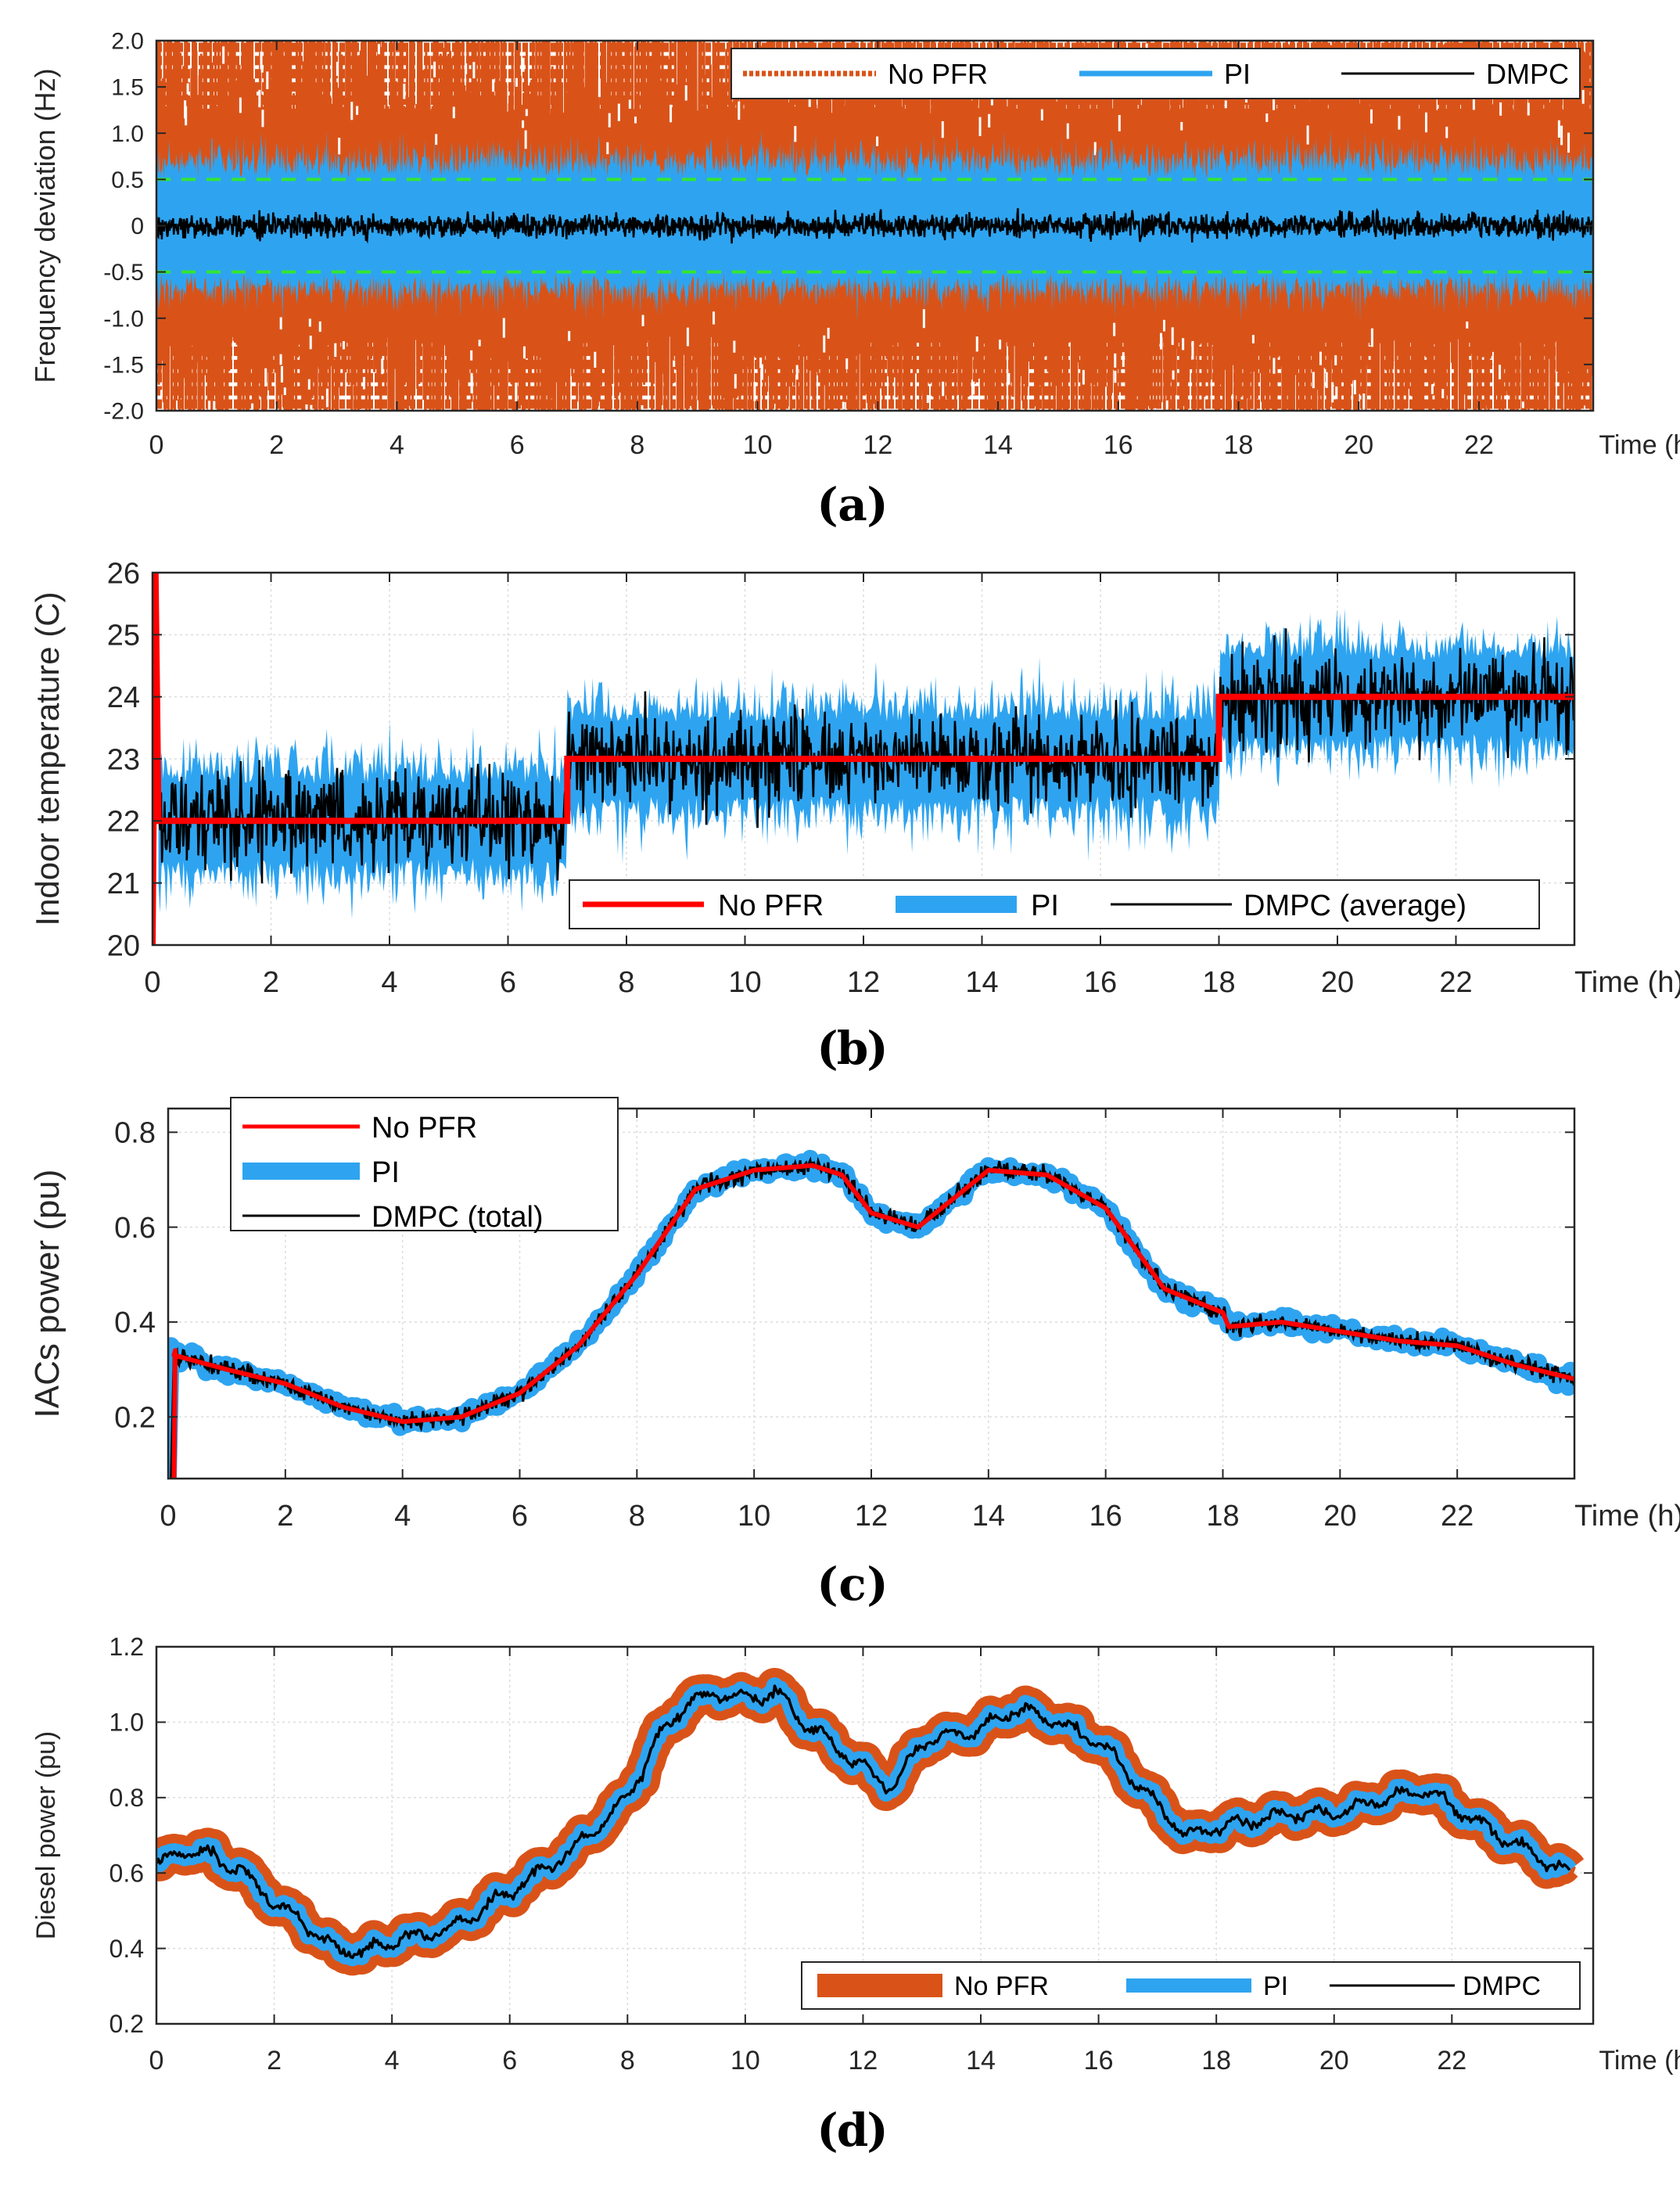  I want to click on y-tick-label: -1.0, so click(123, 319).